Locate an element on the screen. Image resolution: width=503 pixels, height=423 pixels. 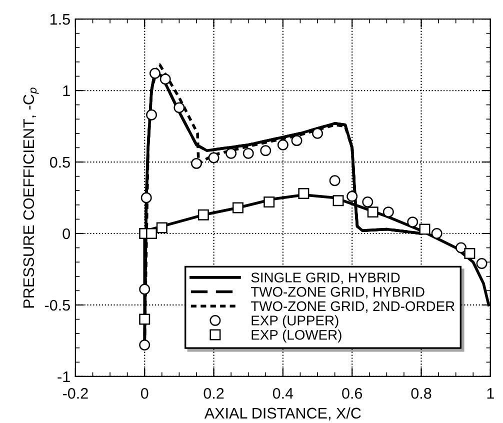
y-tick-label: -1 is located at coordinates (64, 376).